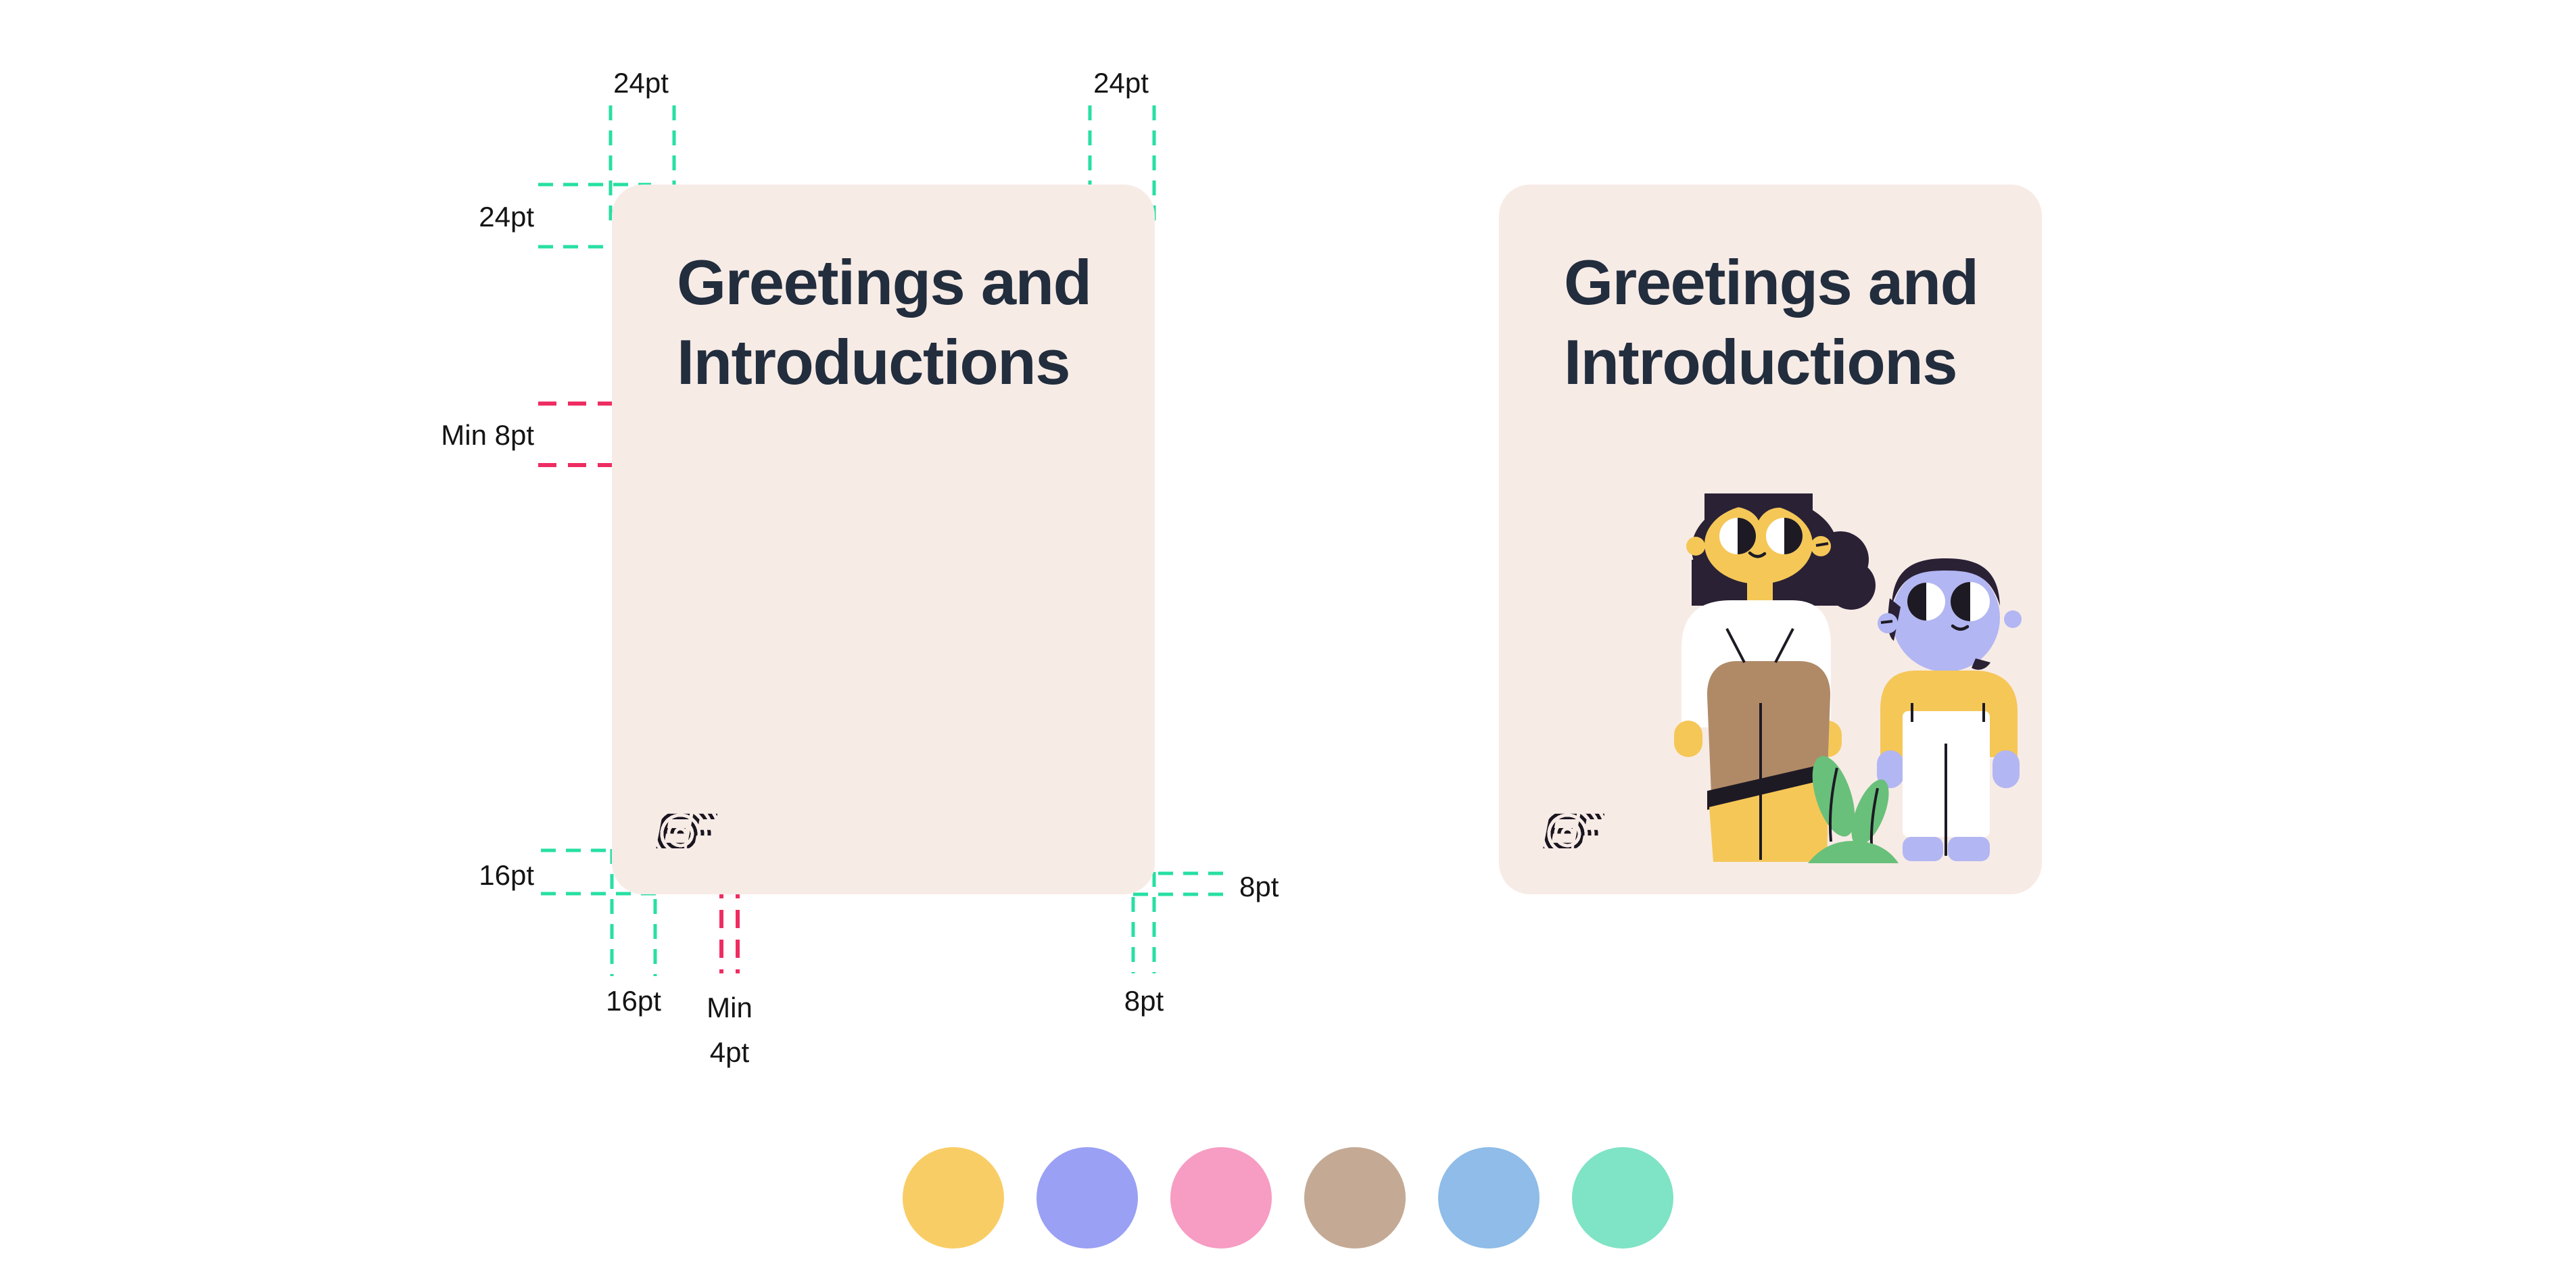 Image resolution: width=2576 pixels, height=1283 pixels. I want to click on measurement-label-right-8pt: 8pt, so click(1259, 886).